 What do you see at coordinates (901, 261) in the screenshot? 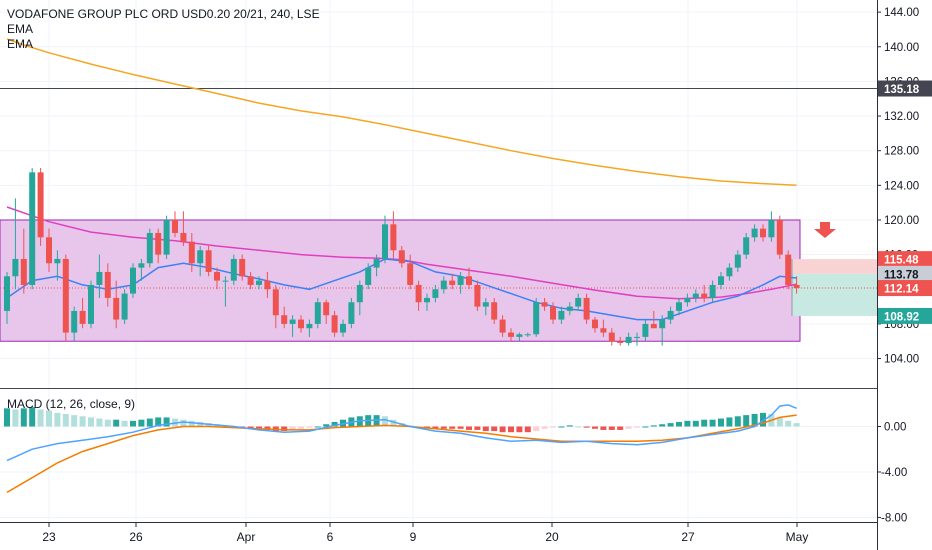
I see `price-label: 115.48` at bounding box center [901, 261].